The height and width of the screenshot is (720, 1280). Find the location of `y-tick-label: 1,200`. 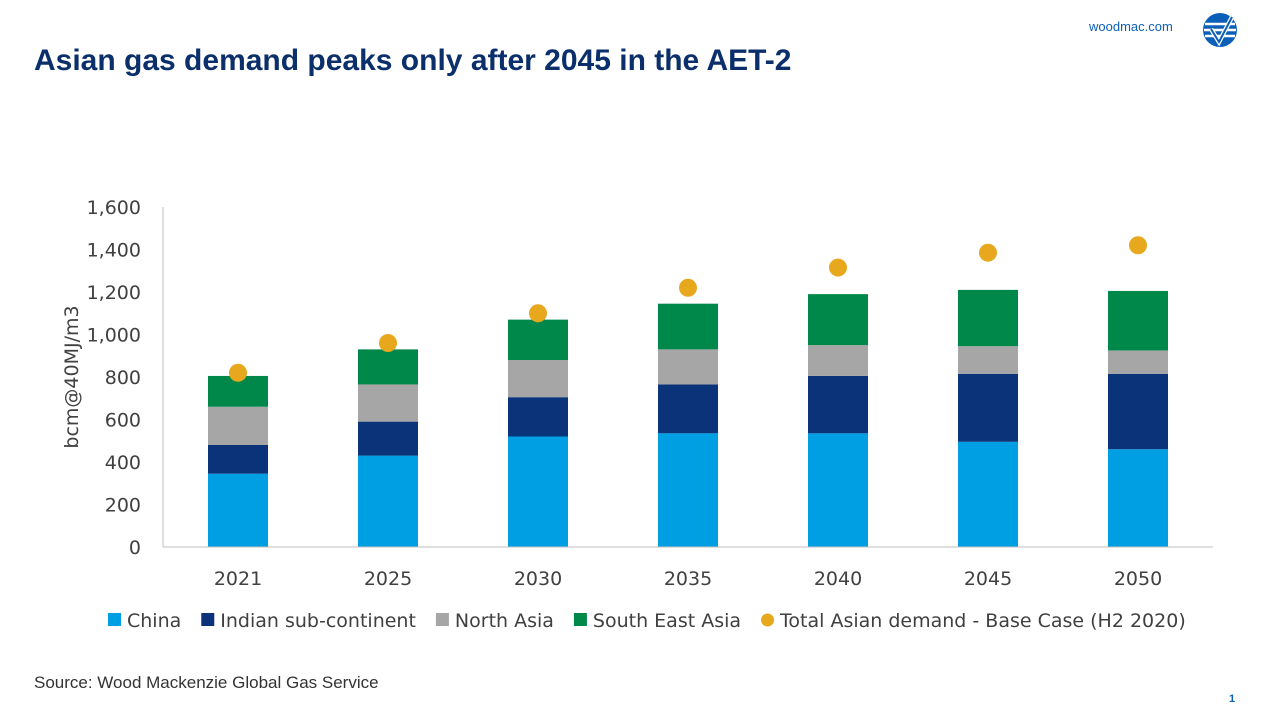

y-tick-label: 1,200 is located at coordinates (114, 293).